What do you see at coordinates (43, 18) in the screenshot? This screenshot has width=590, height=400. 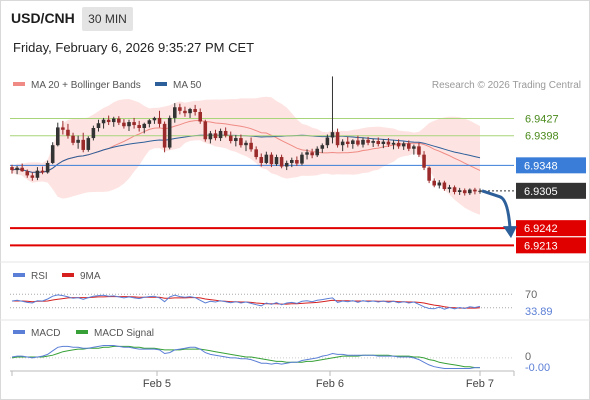 I see `symbol-title: USD/CNH` at bounding box center [43, 18].